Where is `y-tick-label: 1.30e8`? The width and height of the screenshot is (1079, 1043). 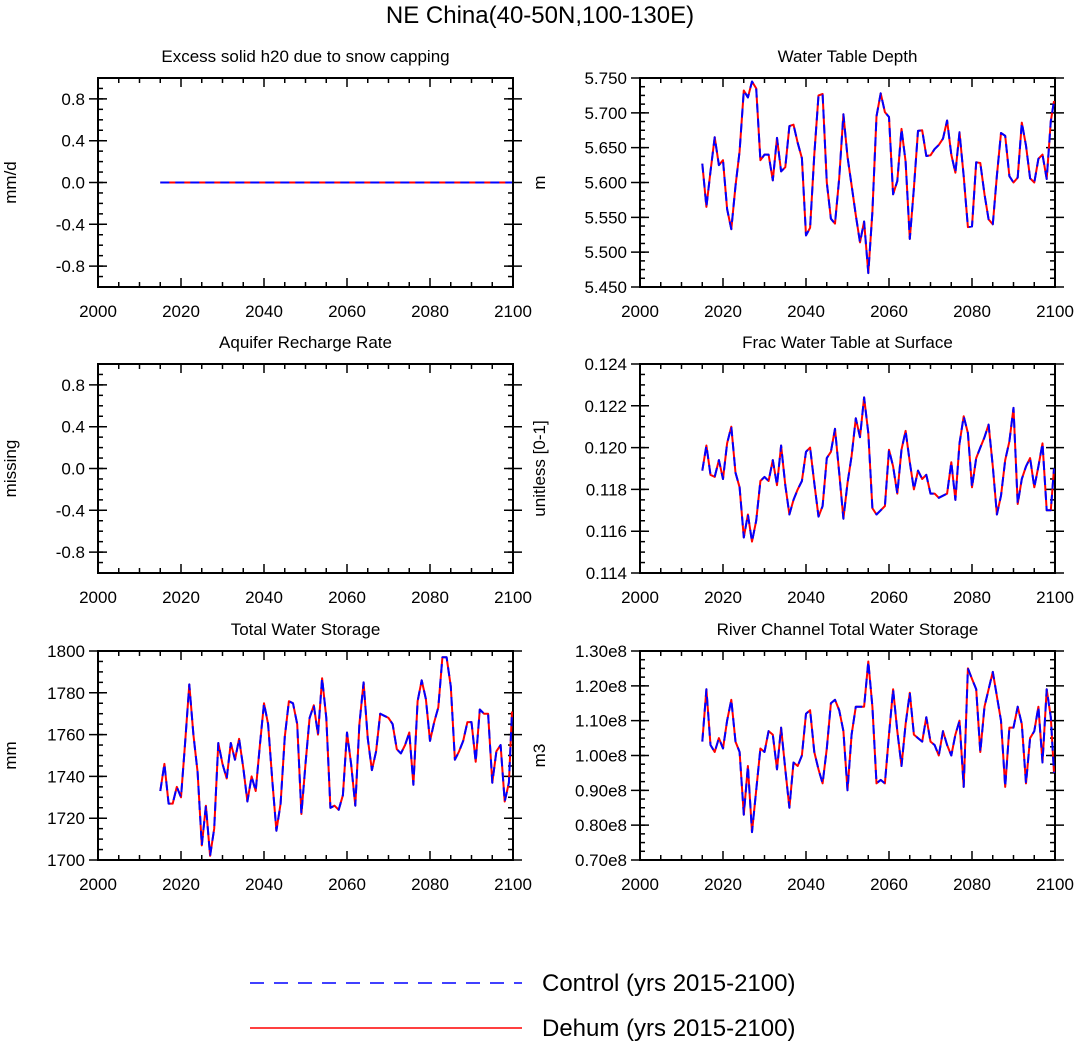
y-tick-label: 1.30e8 is located at coordinates (601, 651).